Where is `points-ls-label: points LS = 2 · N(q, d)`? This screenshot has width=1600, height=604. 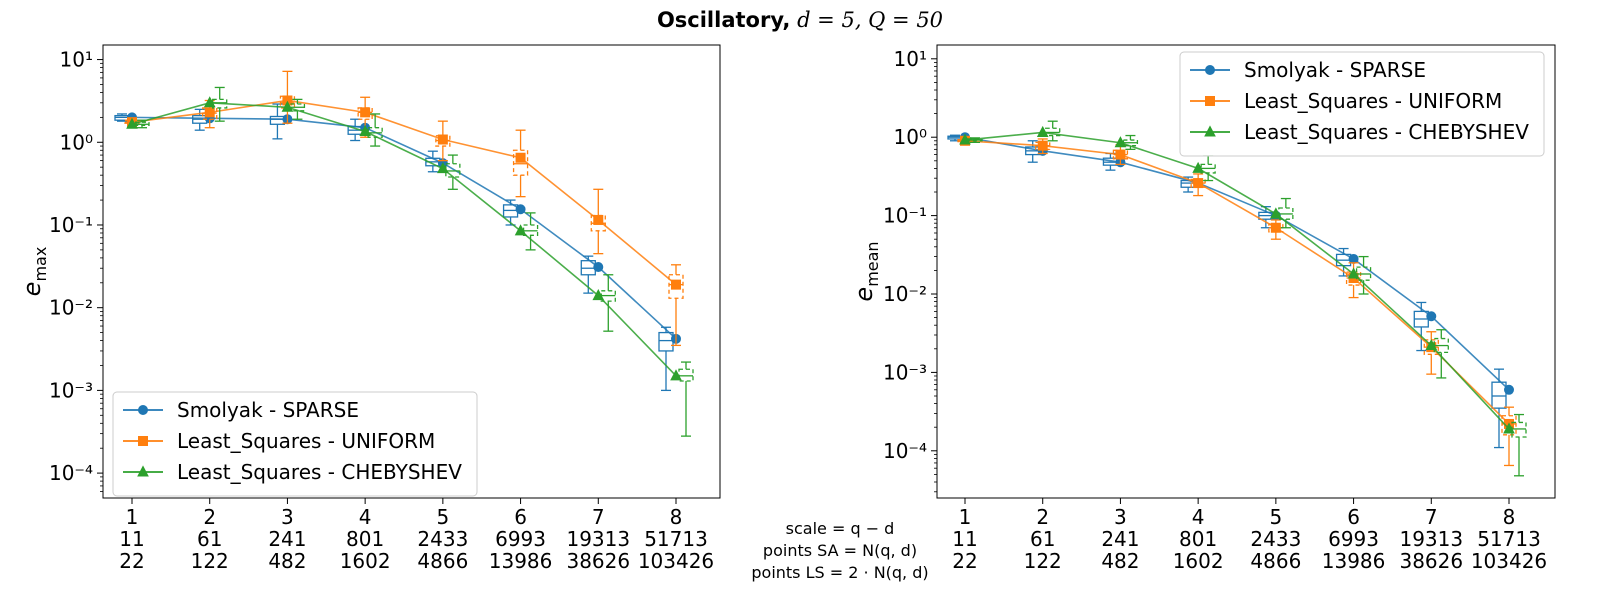 points-ls-label: points LS = 2 · N(q, d) is located at coordinates (840, 572).